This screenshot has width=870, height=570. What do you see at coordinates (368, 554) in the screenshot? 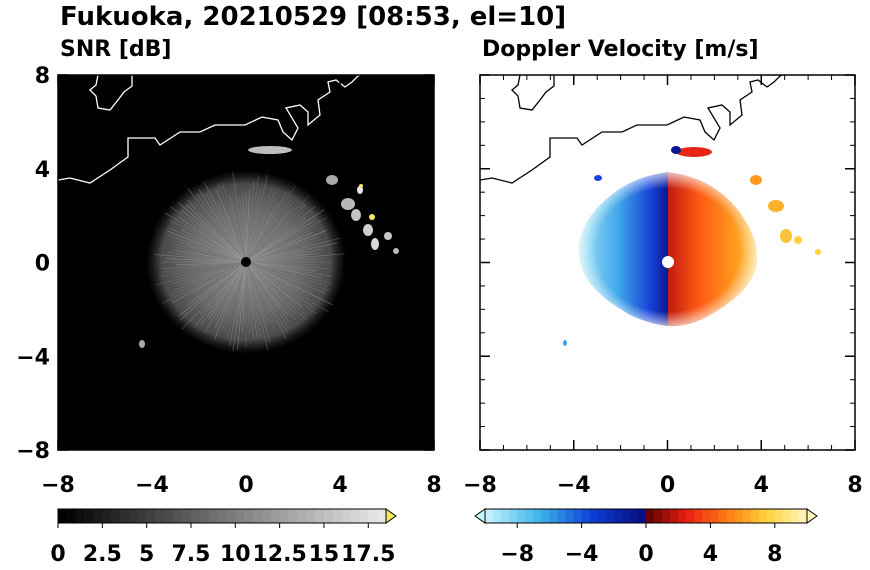
I see `snr-colorbar-tick-label: 17.5` at bounding box center [368, 554].